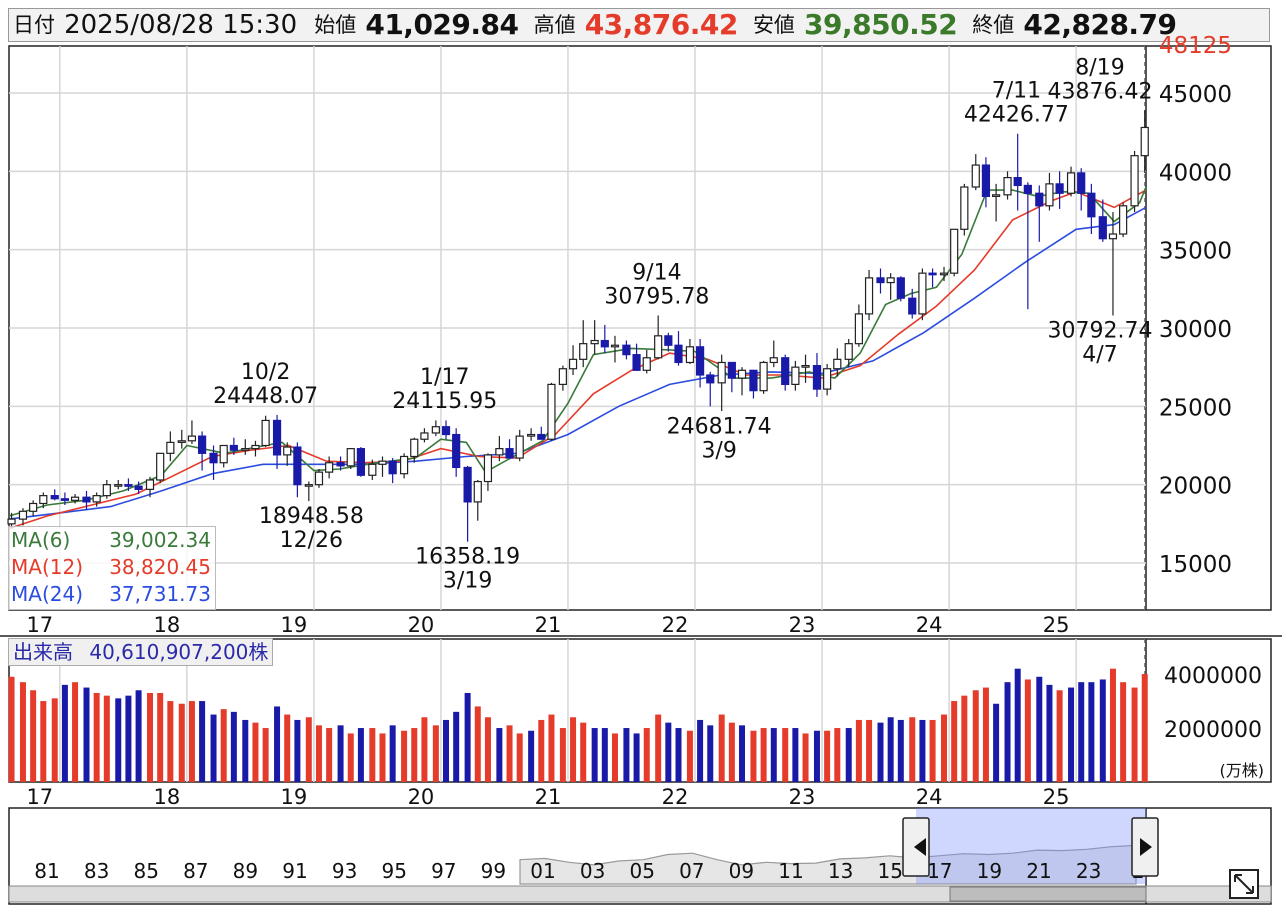  Describe the element at coordinates (691, 871) in the screenshot. I see `navigator-year-label: 07` at that location.